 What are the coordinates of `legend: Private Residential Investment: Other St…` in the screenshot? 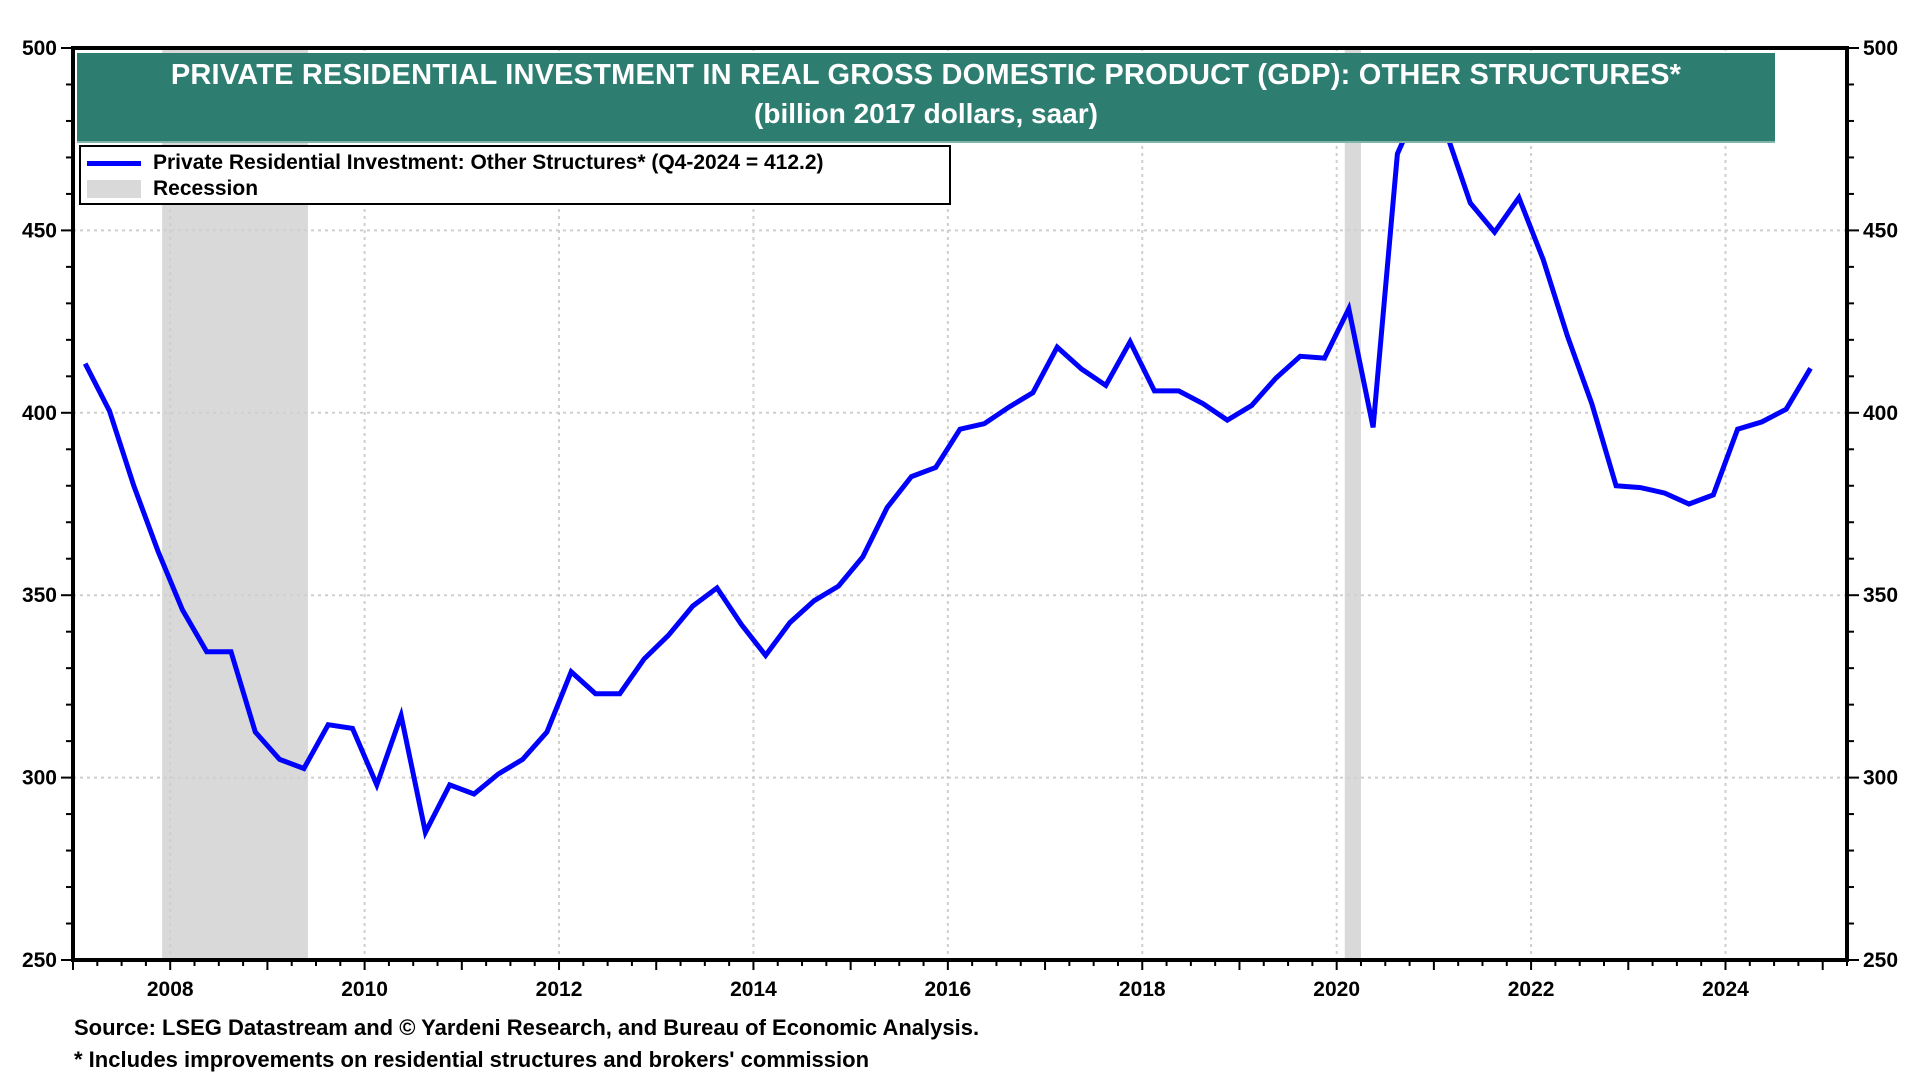 It's located at (515, 175).